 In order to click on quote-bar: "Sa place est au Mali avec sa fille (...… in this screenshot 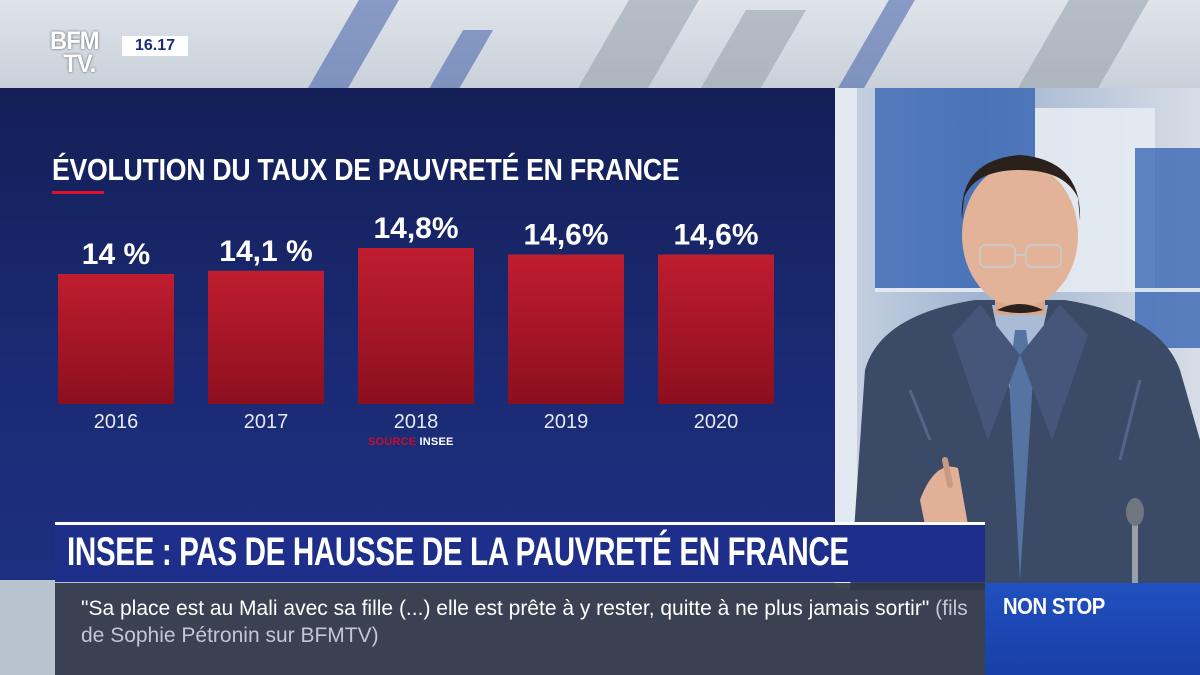, I will do `click(520, 629)`.